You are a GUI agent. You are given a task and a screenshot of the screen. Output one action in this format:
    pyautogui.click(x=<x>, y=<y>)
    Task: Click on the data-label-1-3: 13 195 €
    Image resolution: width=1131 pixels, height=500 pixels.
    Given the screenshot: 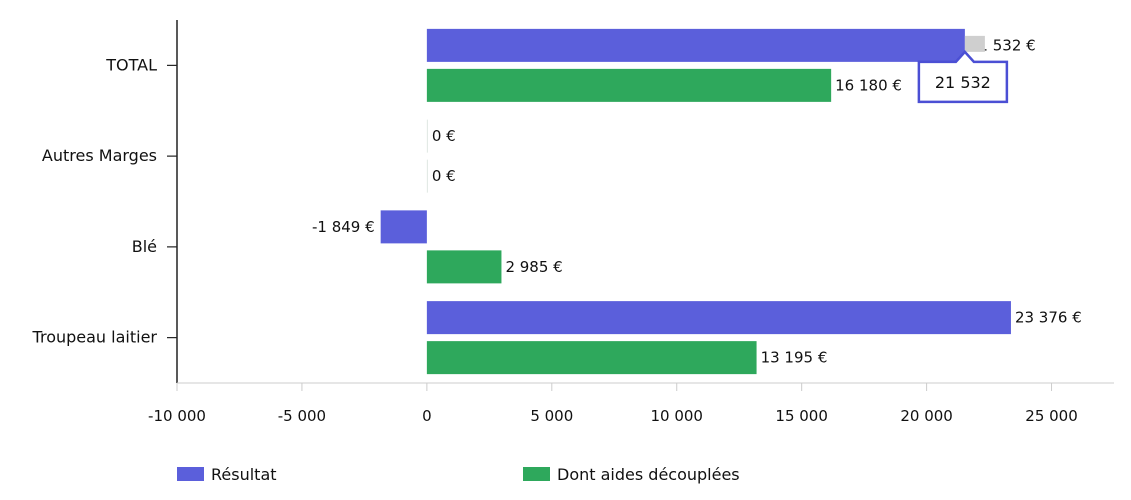 What is the action you would take?
    pyautogui.click(x=794, y=358)
    